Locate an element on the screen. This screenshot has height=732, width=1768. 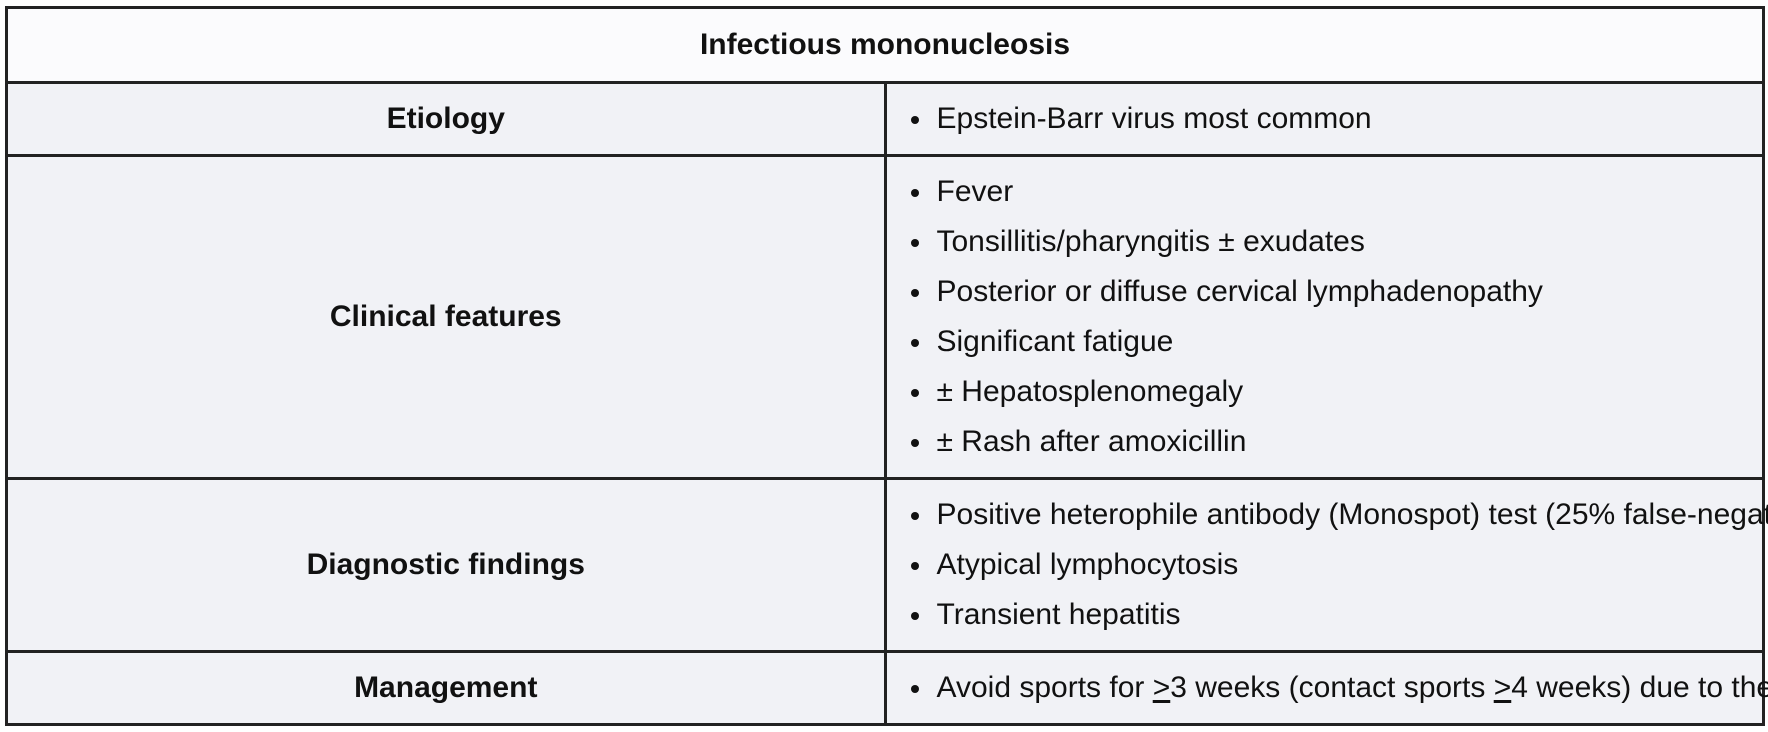
table-title: Infectious mononucleosis is located at coordinates (885, 45).